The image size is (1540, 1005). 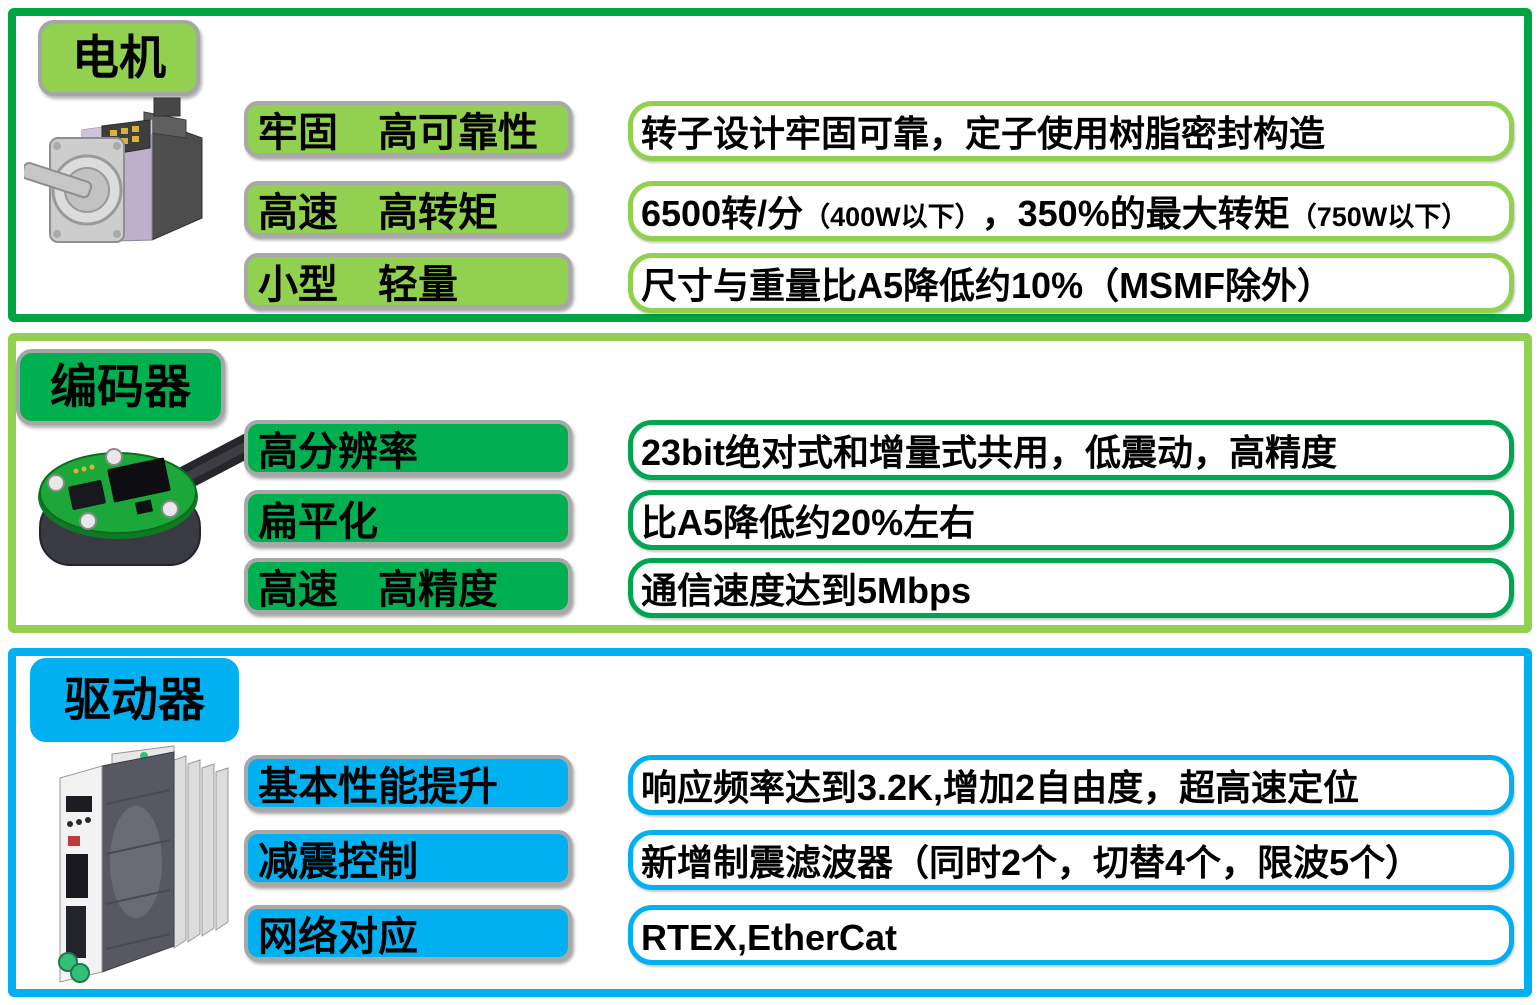 I want to click on desc-segment: 通信速度达到5Mbps, so click(x=806, y=590).